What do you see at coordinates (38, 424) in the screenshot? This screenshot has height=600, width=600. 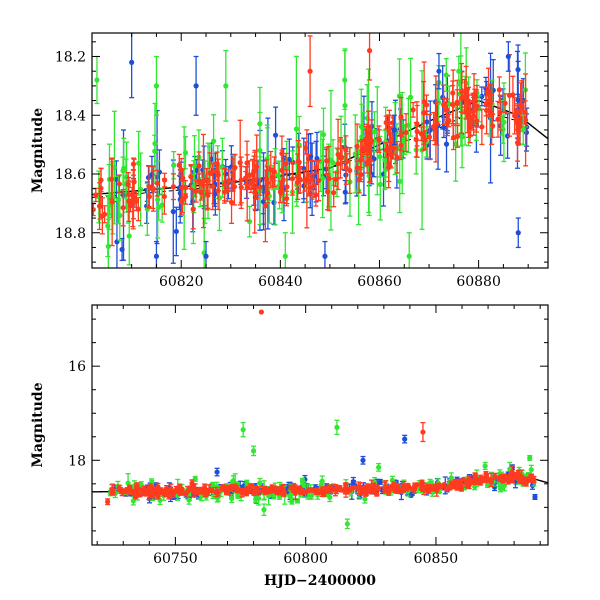 I see `y-axis-label: Magnitude` at bounding box center [38, 424].